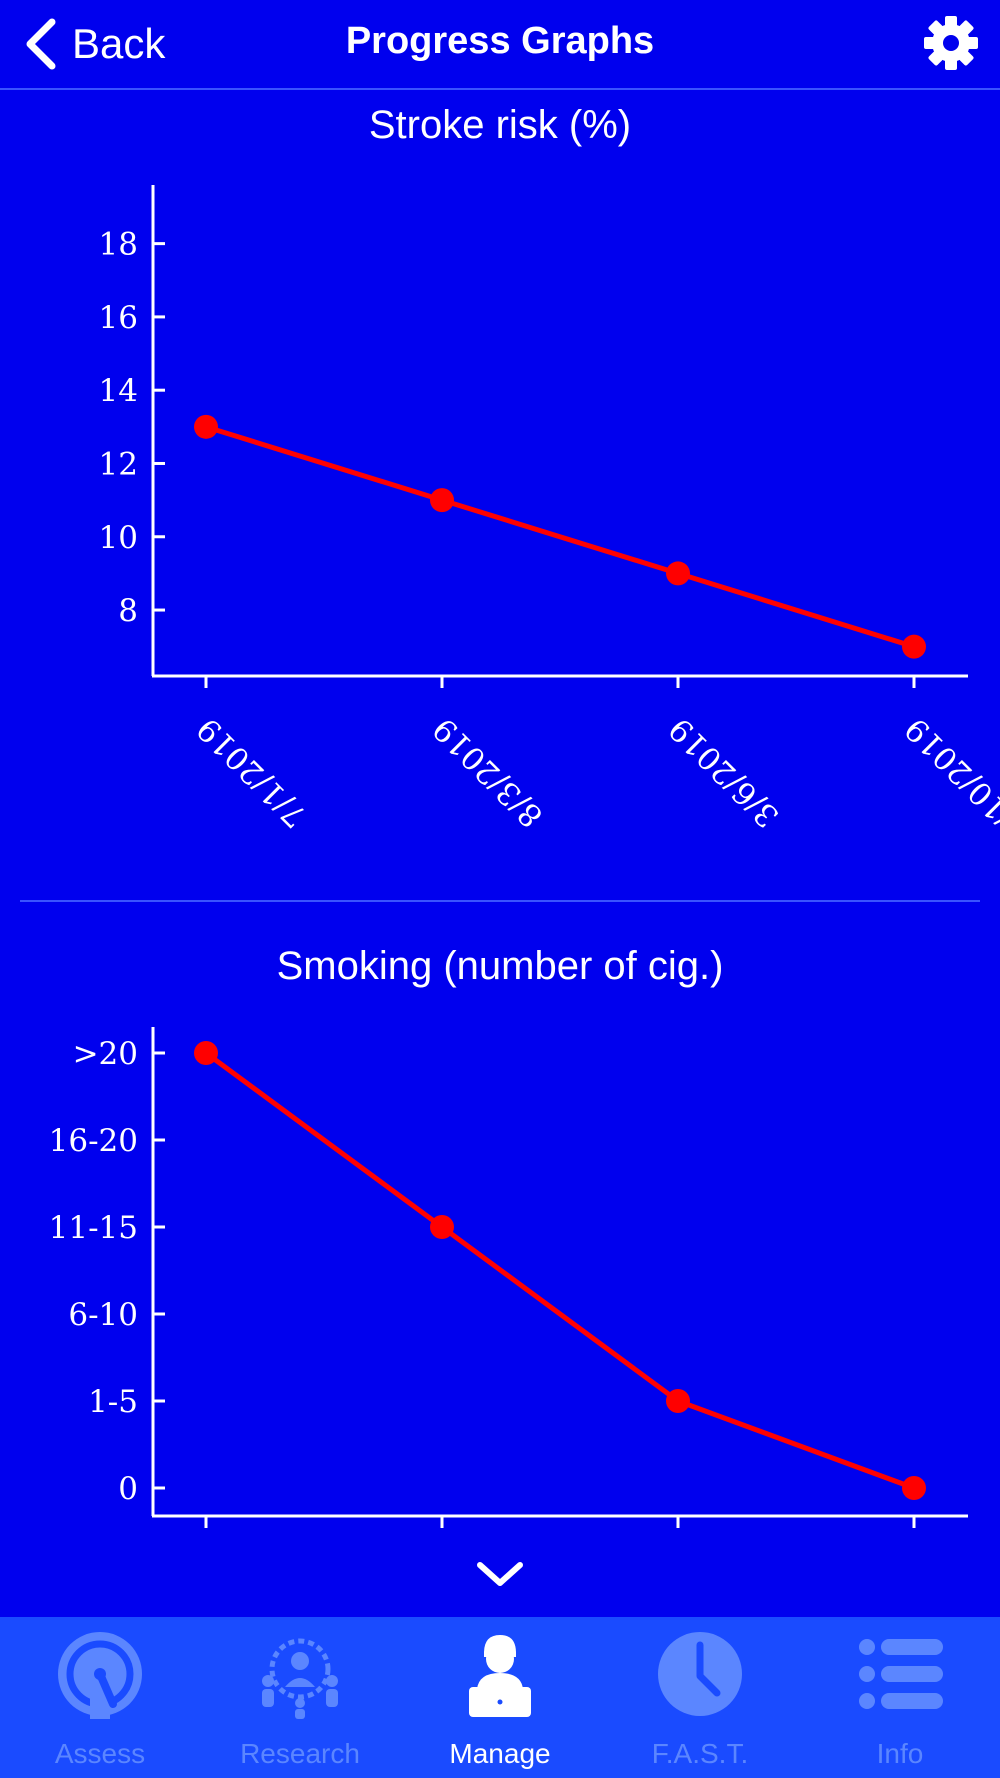 The width and height of the screenshot is (1000, 1778). I want to click on x-tick-label: 8/3/2019, so click(488, 772).